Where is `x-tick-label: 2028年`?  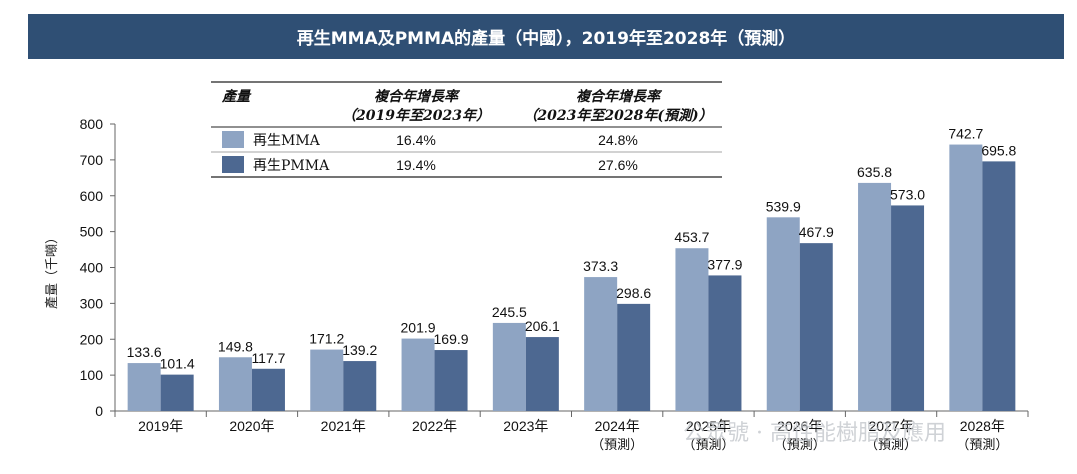 x-tick-label: 2028年 is located at coordinates (982, 426).